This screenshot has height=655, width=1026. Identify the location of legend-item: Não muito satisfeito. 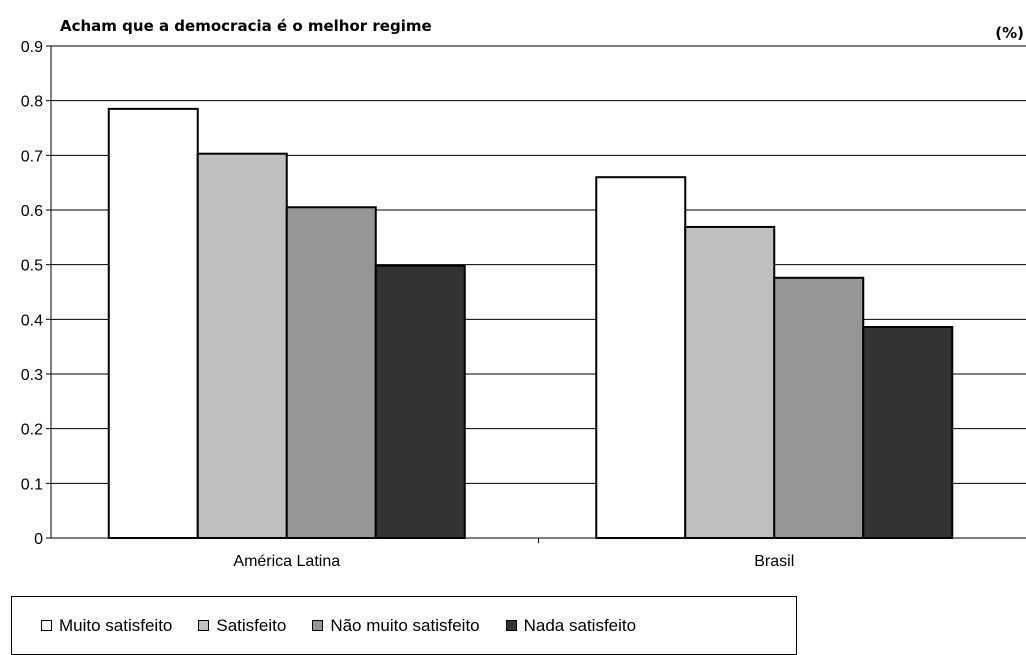
(396, 625).